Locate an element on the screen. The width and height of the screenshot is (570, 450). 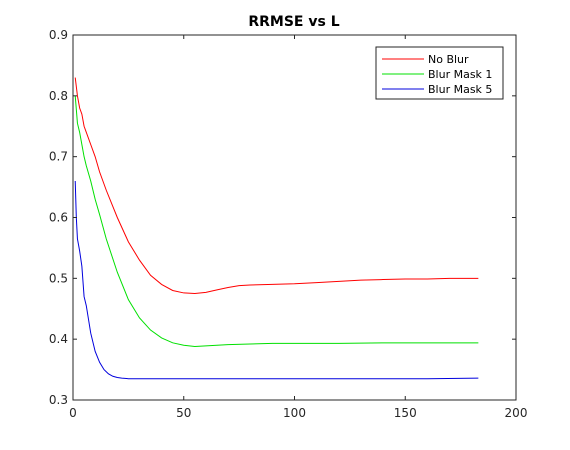
y-tick-label: 0.4 is located at coordinates (58, 339).